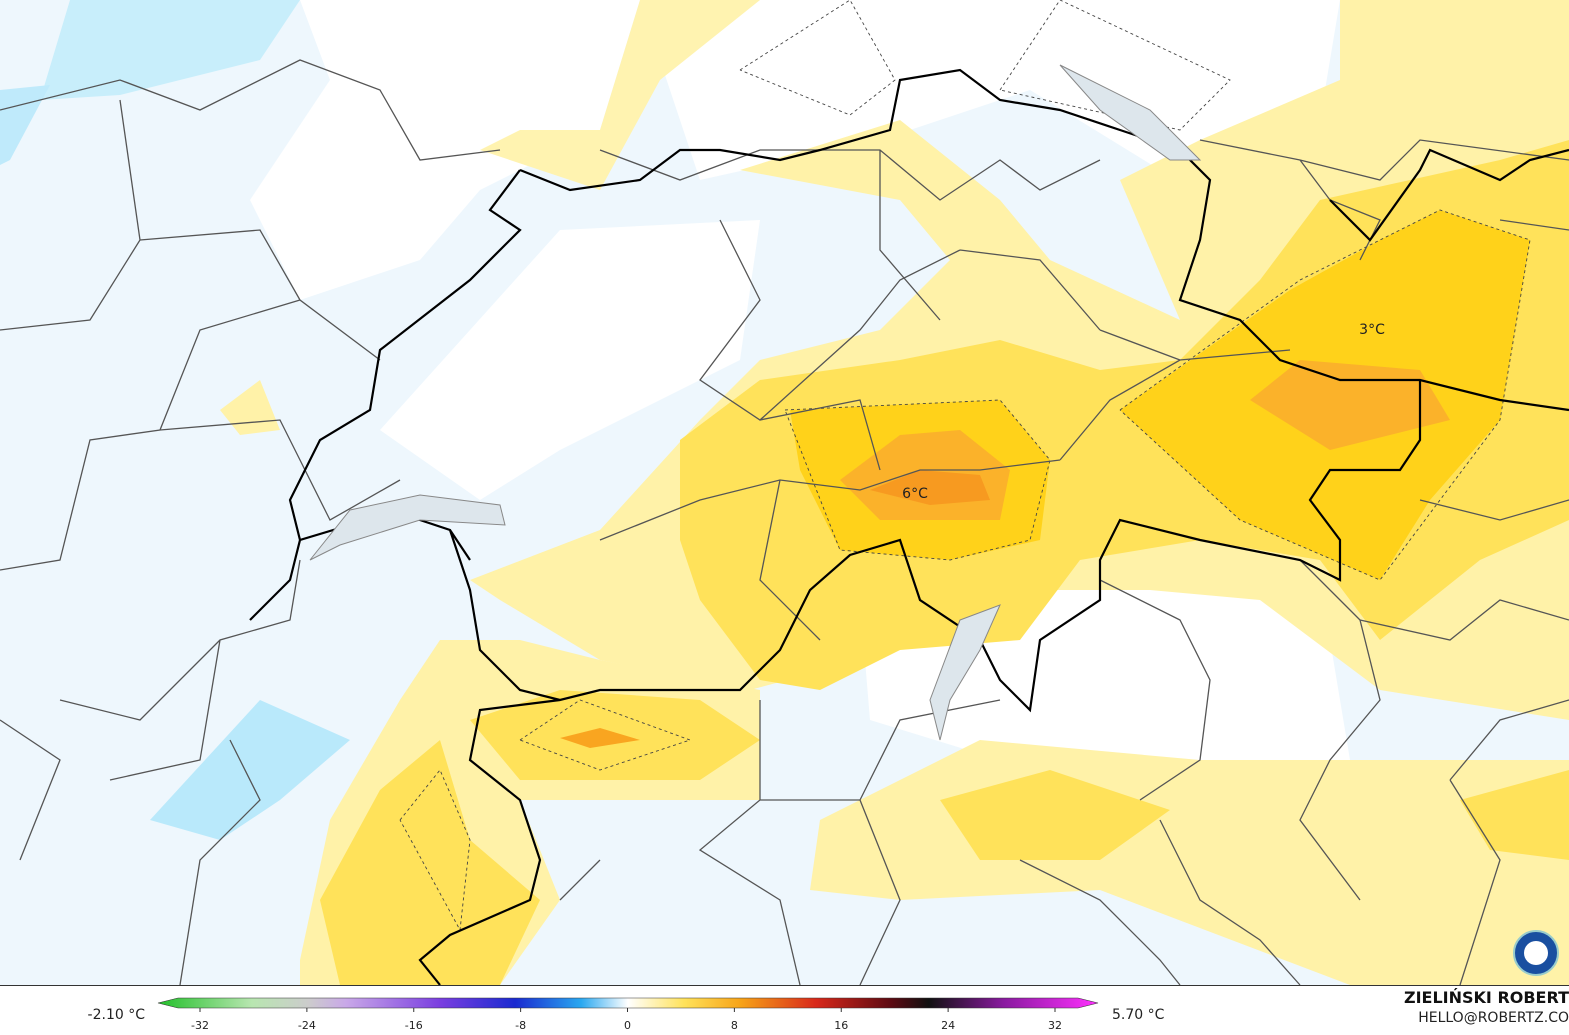 The height and width of the screenshot is (1035, 1569). I want to click on credit-contact: HELLO@ROBERTZ.CO, so click(1493, 1018).